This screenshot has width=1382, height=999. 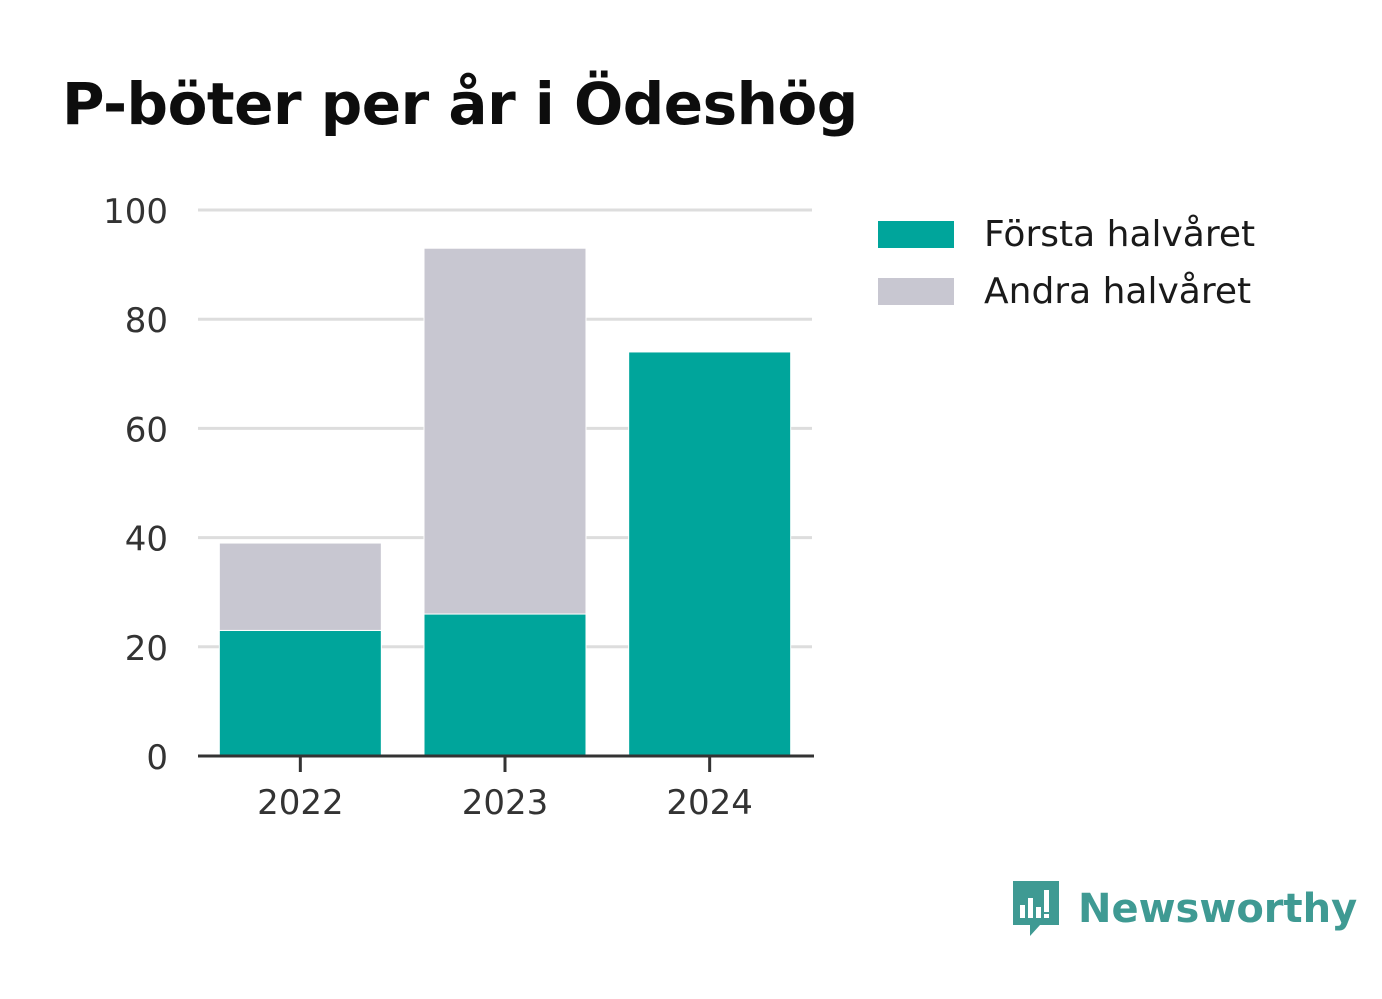 What do you see at coordinates (916, 291) in the screenshot?
I see `legend-swatch-andra` at bounding box center [916, 291].